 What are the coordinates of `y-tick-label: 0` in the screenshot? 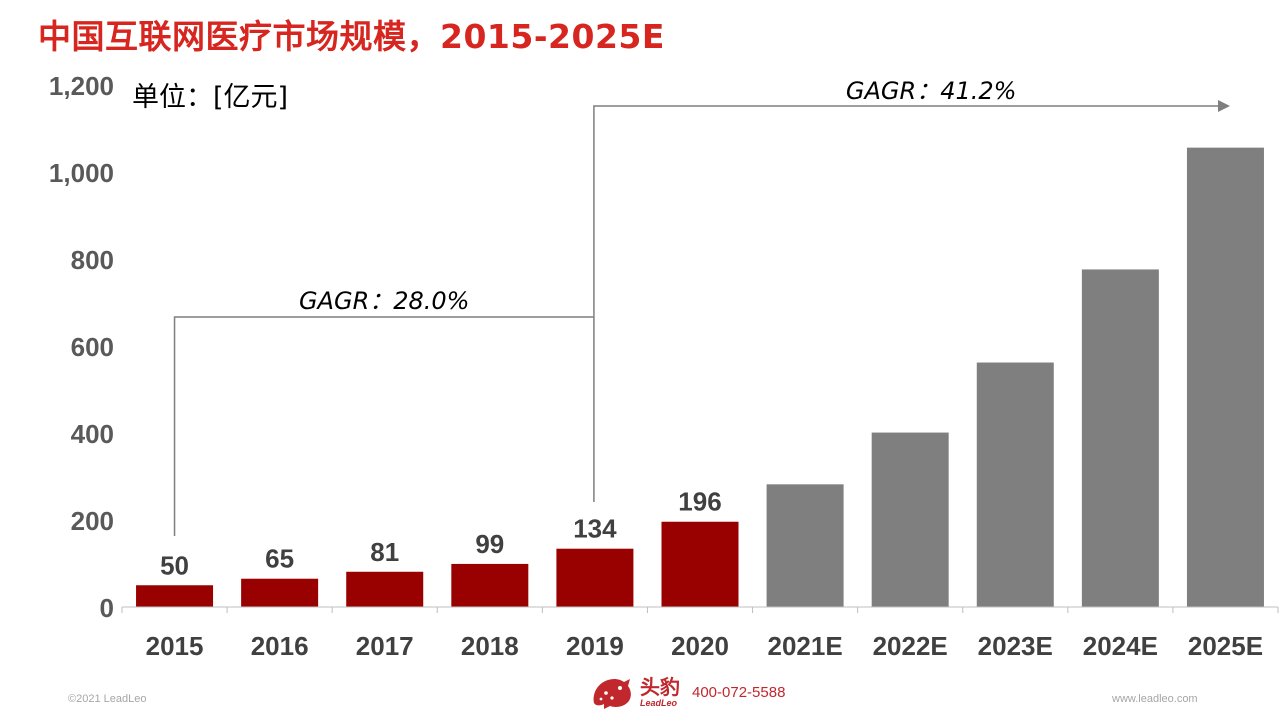 It's located at (107, 608).